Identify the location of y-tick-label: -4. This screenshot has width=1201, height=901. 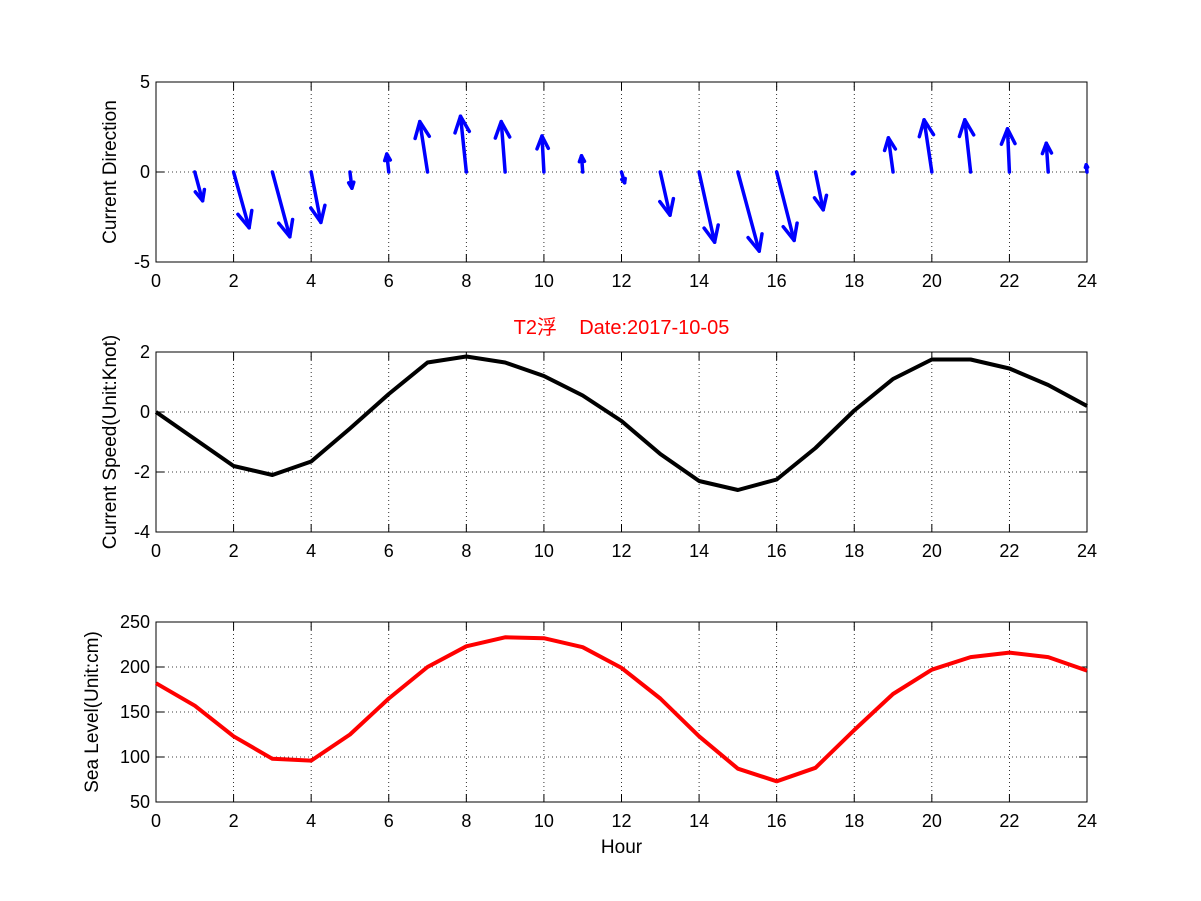
(142, 532).